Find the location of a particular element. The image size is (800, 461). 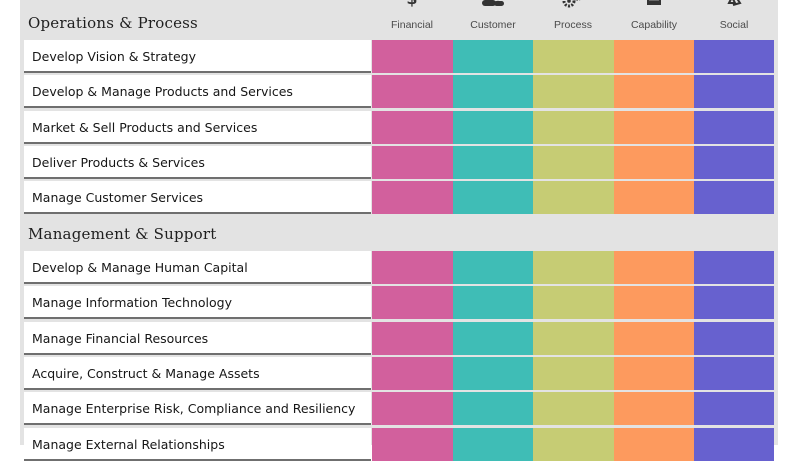

column-header-financial: $ Financial is located at coordinates (412, 18).